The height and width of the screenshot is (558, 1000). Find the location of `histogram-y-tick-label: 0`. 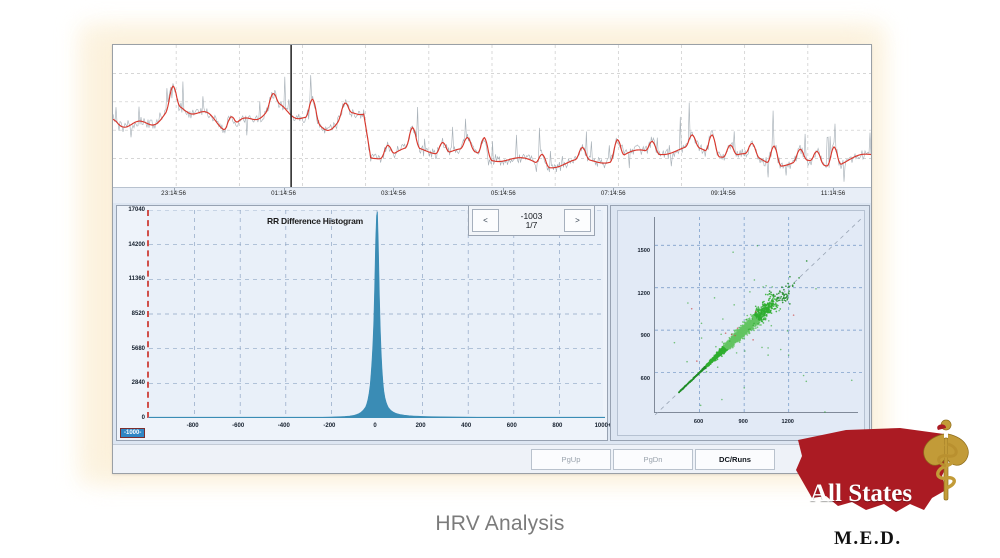

histogram-y-tick-label: 0 is located at coordinates (143, 418).